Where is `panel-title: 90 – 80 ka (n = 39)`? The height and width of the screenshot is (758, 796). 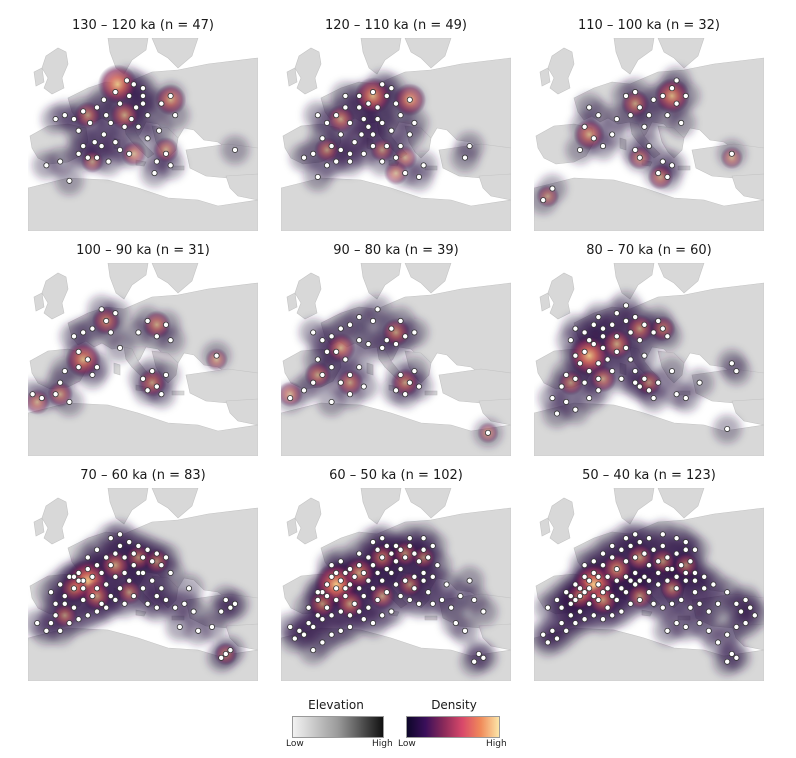 panel-title: 90 – 80 ka (n = 39) is located at coordinates (396, 250).